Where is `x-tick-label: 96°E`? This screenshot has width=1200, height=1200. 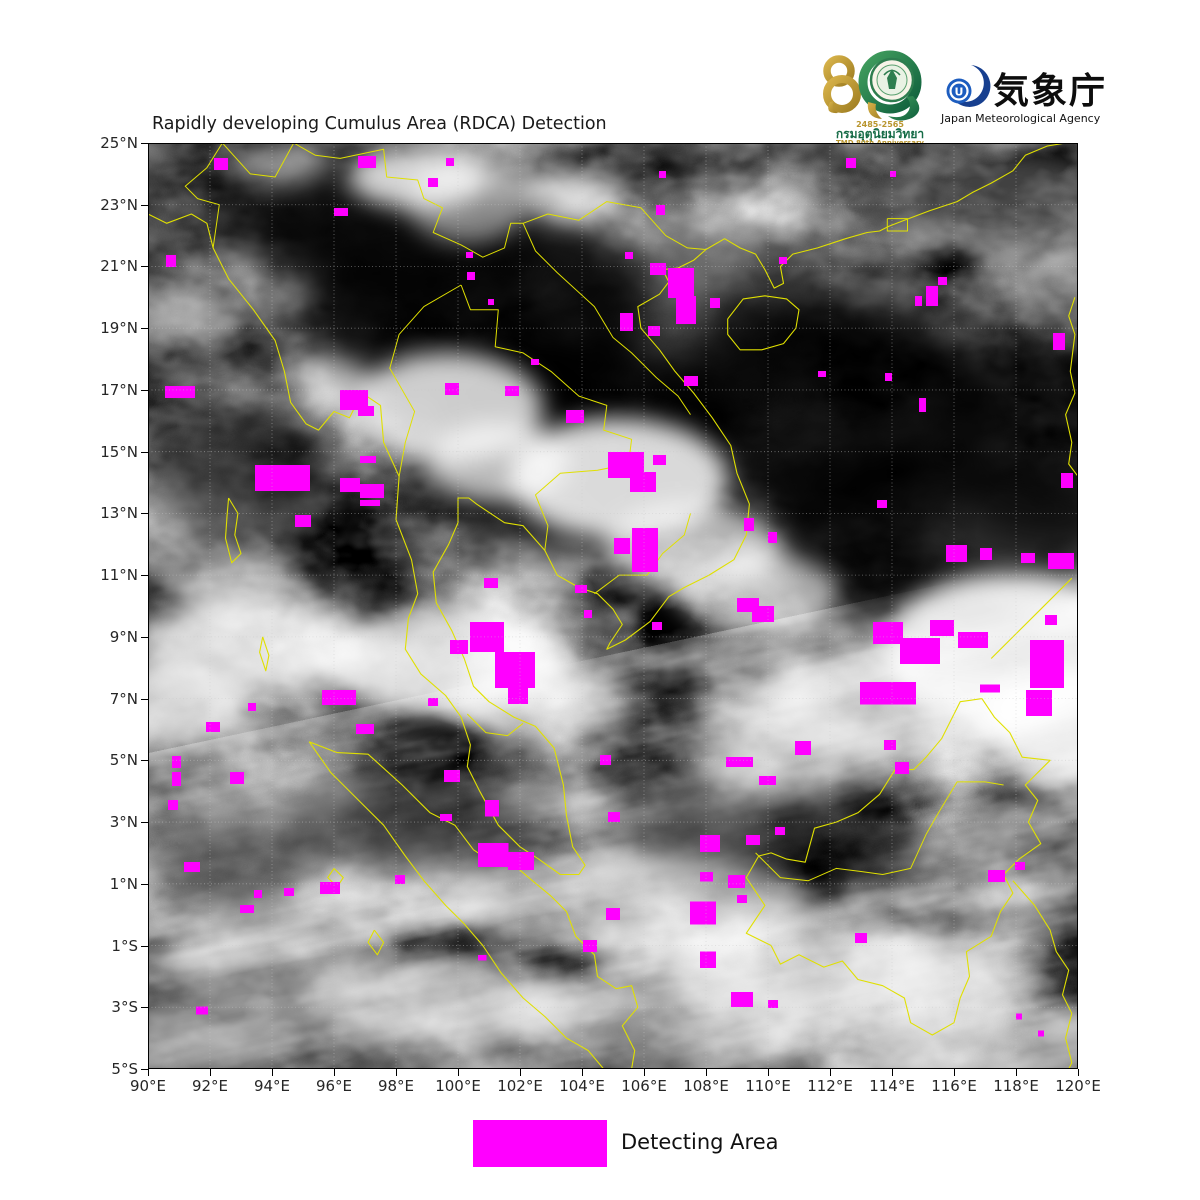 x-tick-label: 96°E is located at coordinates (334, 1086).